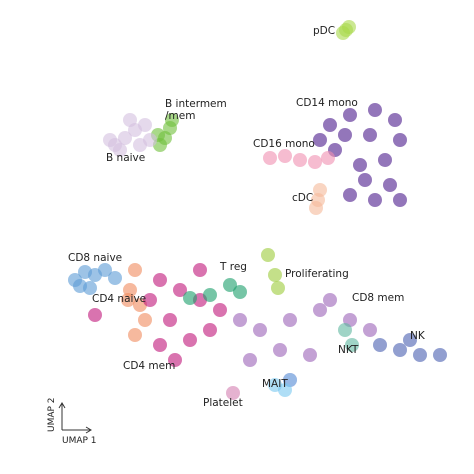  I want to click on y-axis-label: UMAP 2, so click(52, 414).